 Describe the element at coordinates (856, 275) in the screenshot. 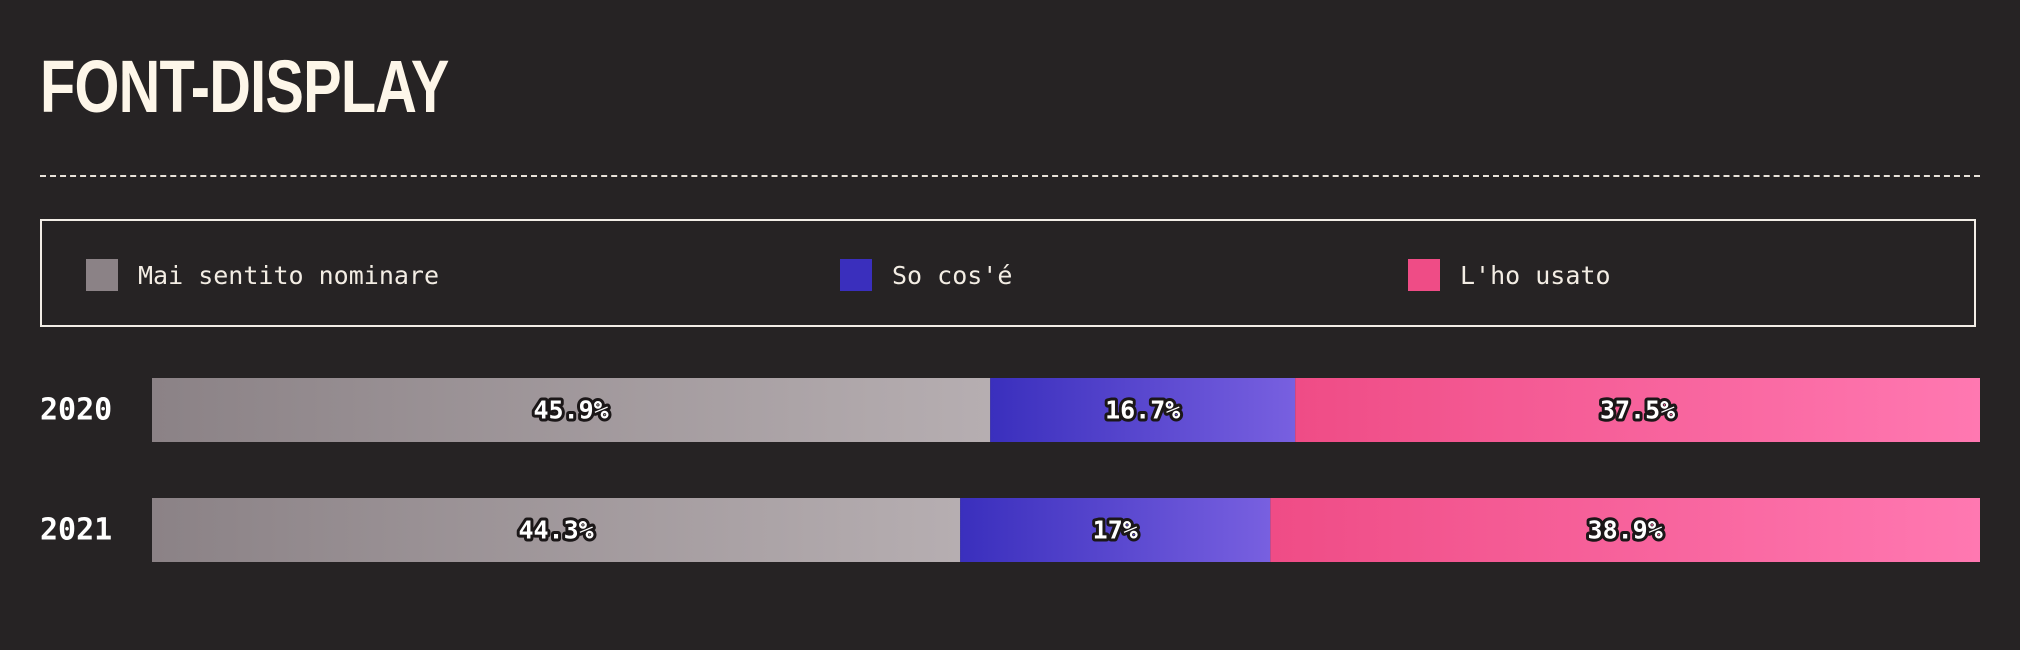

I see `legend-swatch-so-cose` at that location.